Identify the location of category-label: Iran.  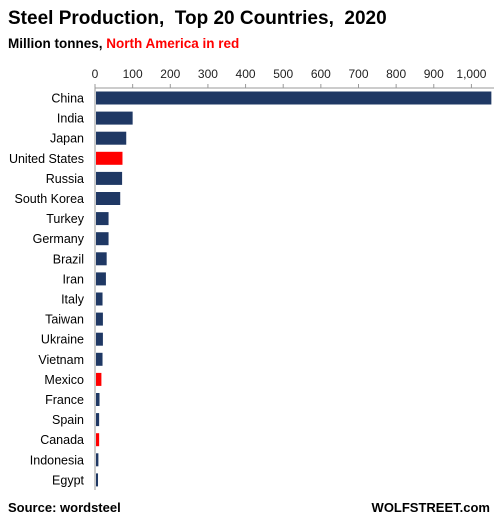
(73, 279).